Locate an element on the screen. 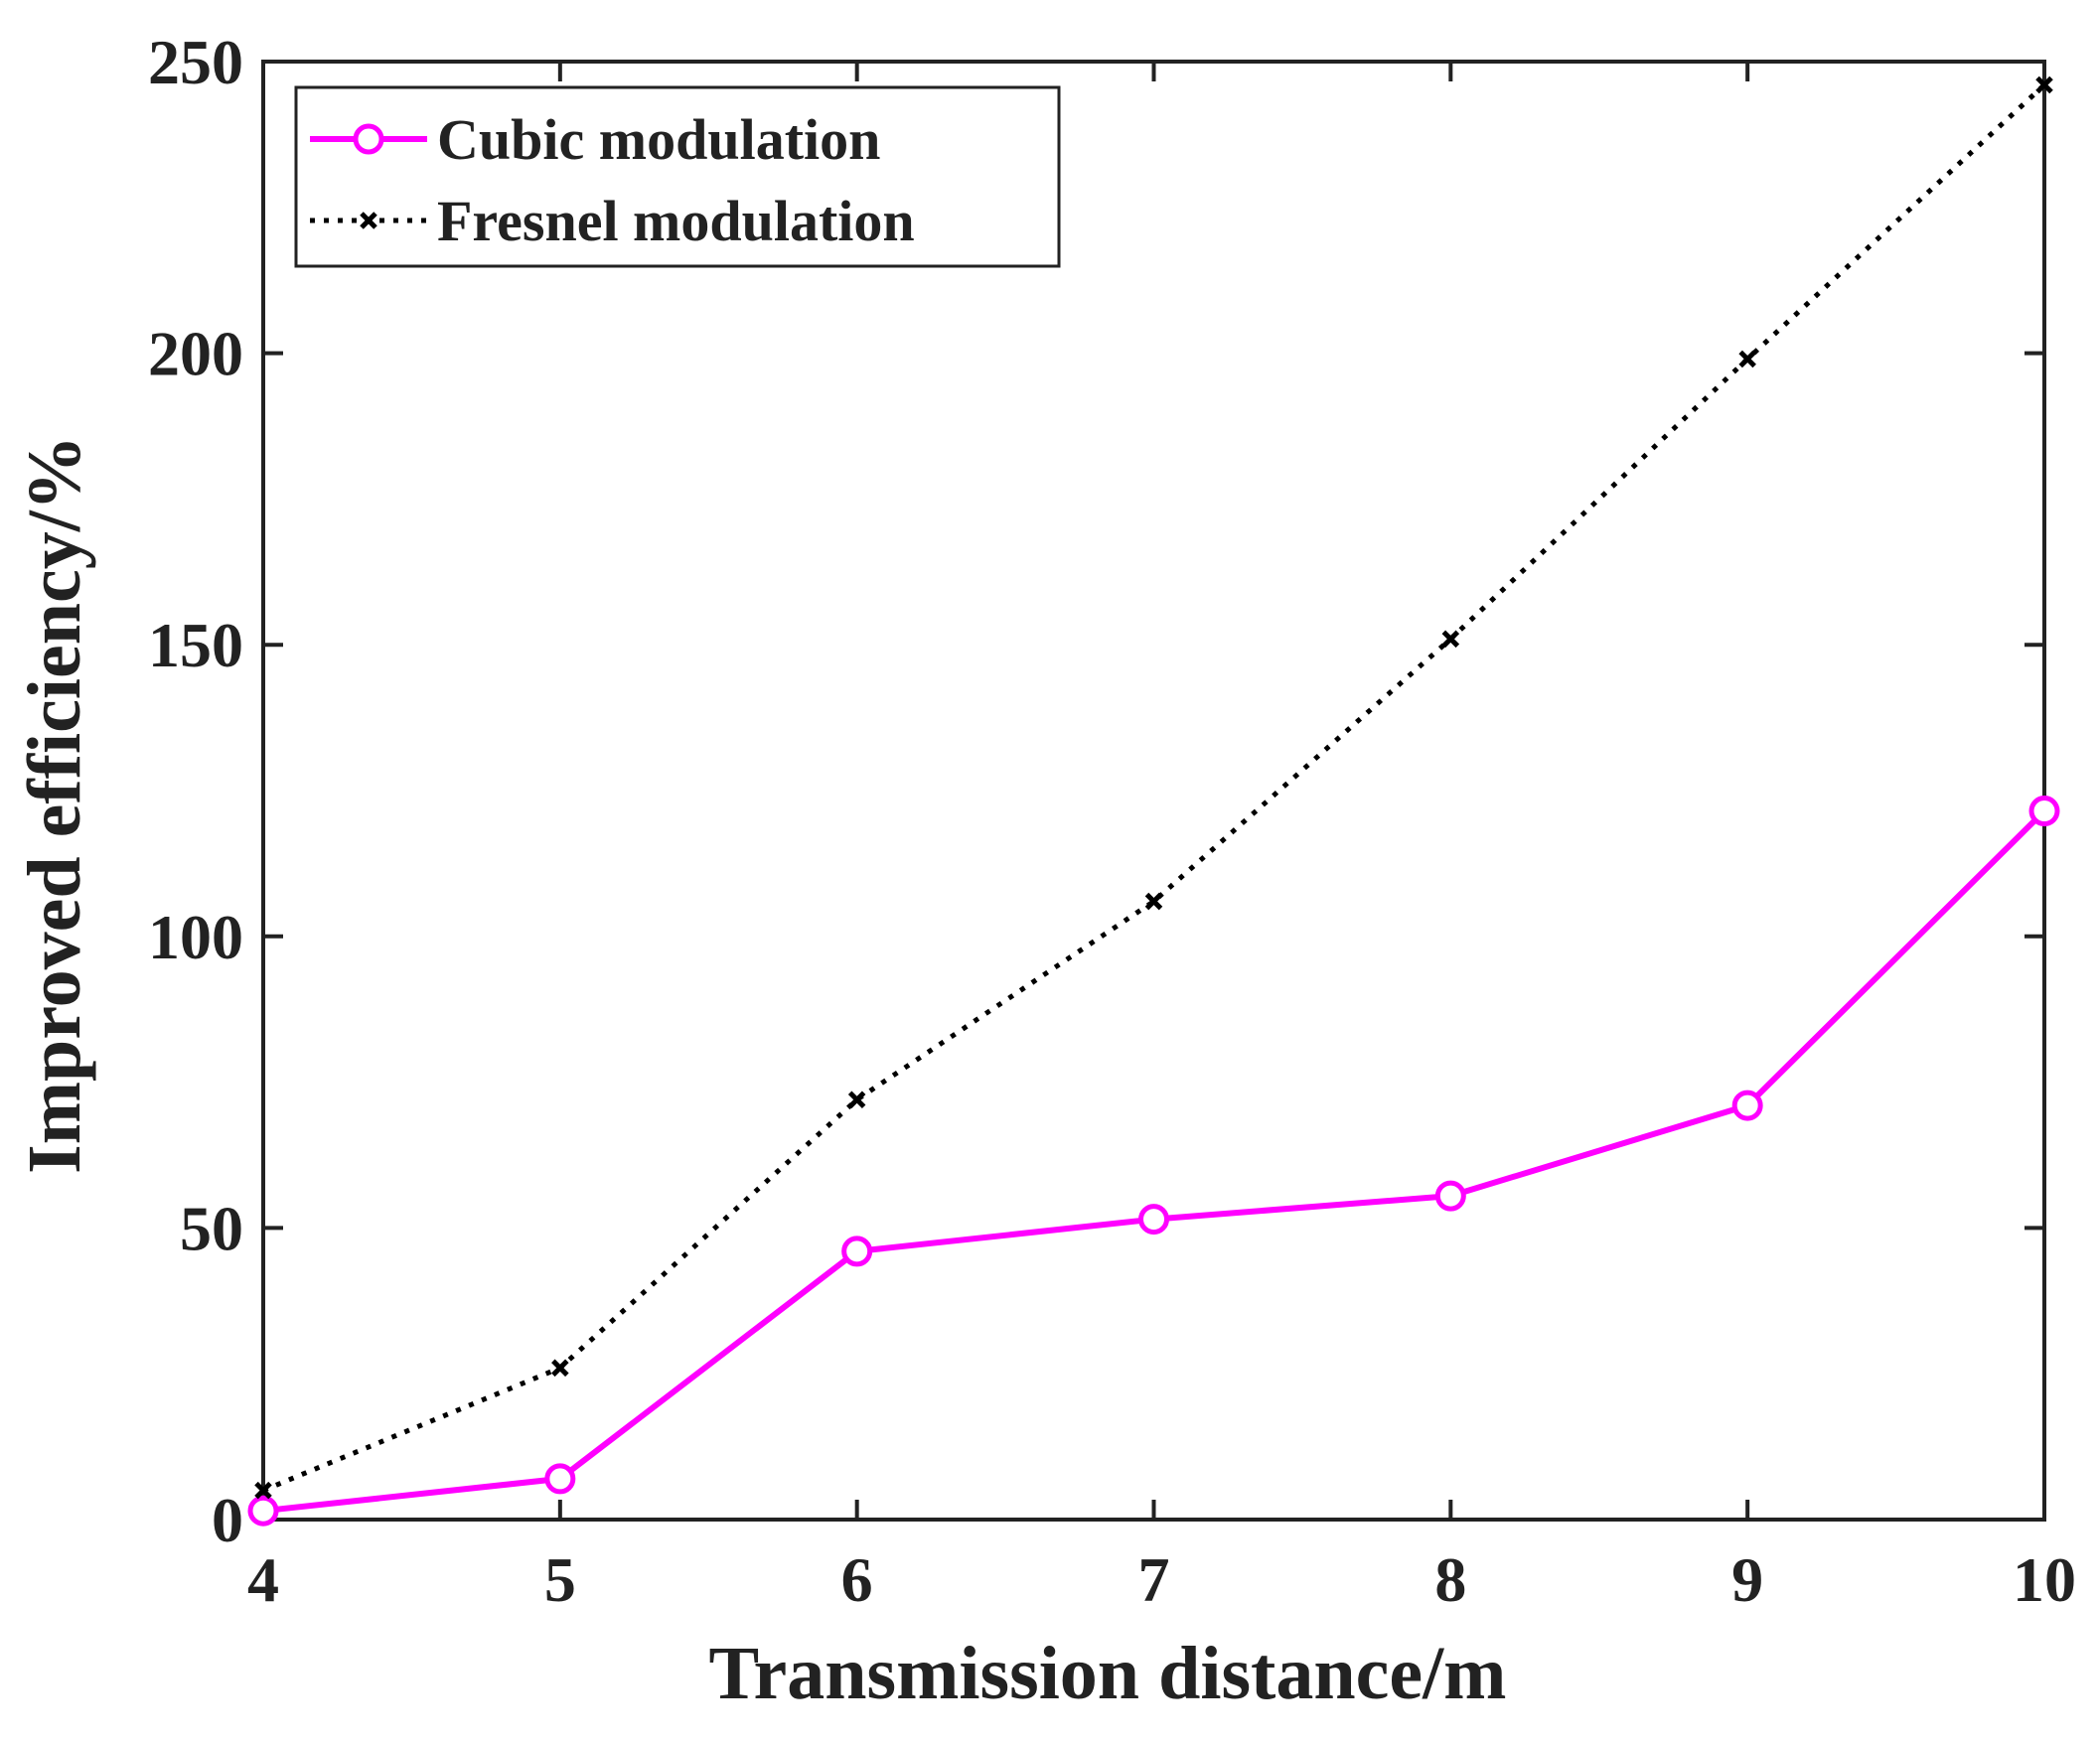 Image resolution: width=2100 pixels, height=1746 pixels. y-tick-label: 200 is located at coordinates (195, 354).